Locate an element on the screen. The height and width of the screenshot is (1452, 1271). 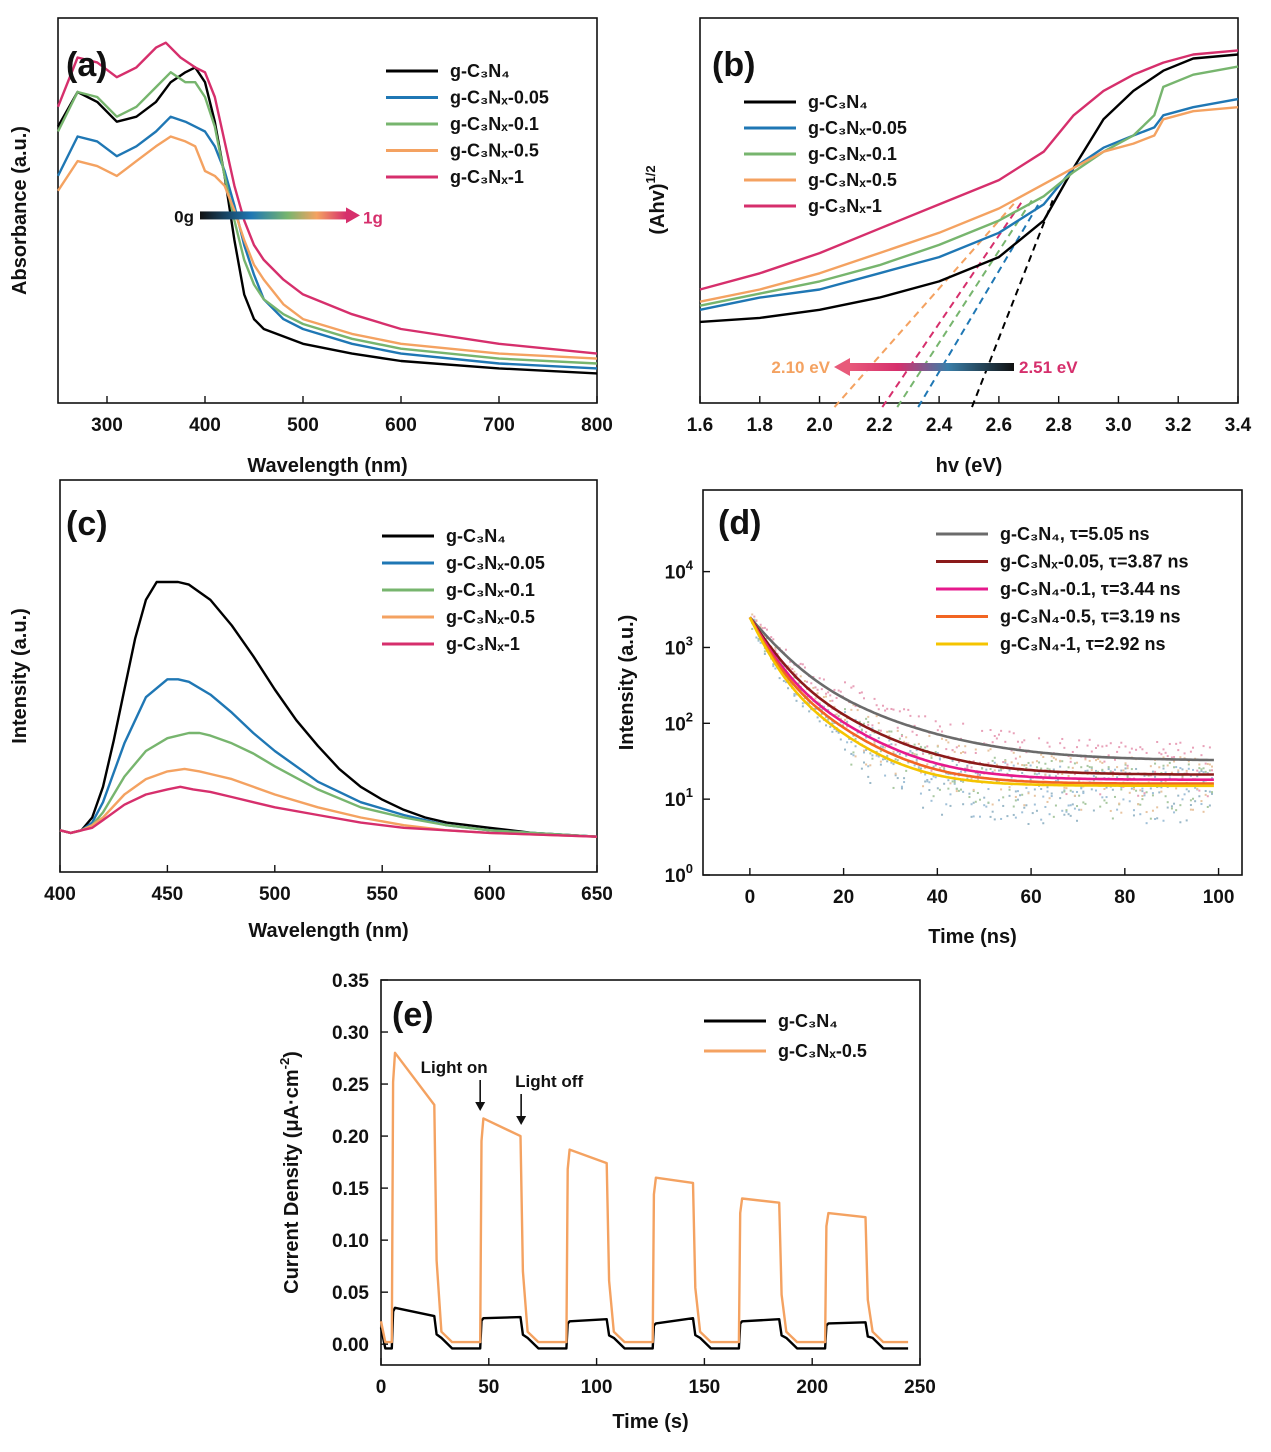
panel-c-legend-label: g-C₃Nₓ-0.5 is located at coordinates (490, 617).